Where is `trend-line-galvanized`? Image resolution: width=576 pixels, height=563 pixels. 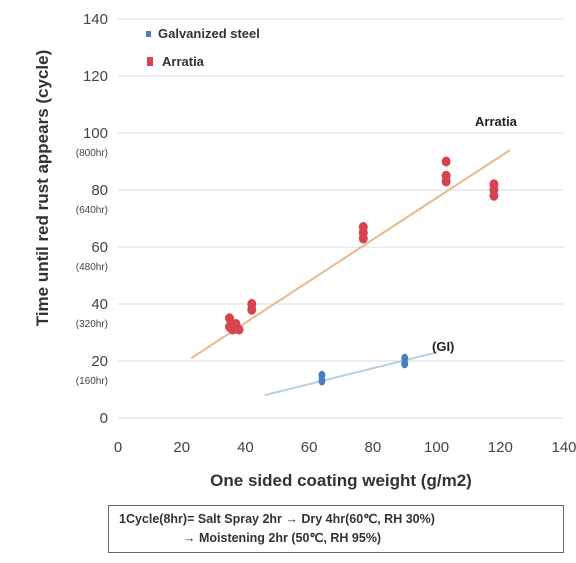
trend-line-galvanized is located at coordinates (350, 374).